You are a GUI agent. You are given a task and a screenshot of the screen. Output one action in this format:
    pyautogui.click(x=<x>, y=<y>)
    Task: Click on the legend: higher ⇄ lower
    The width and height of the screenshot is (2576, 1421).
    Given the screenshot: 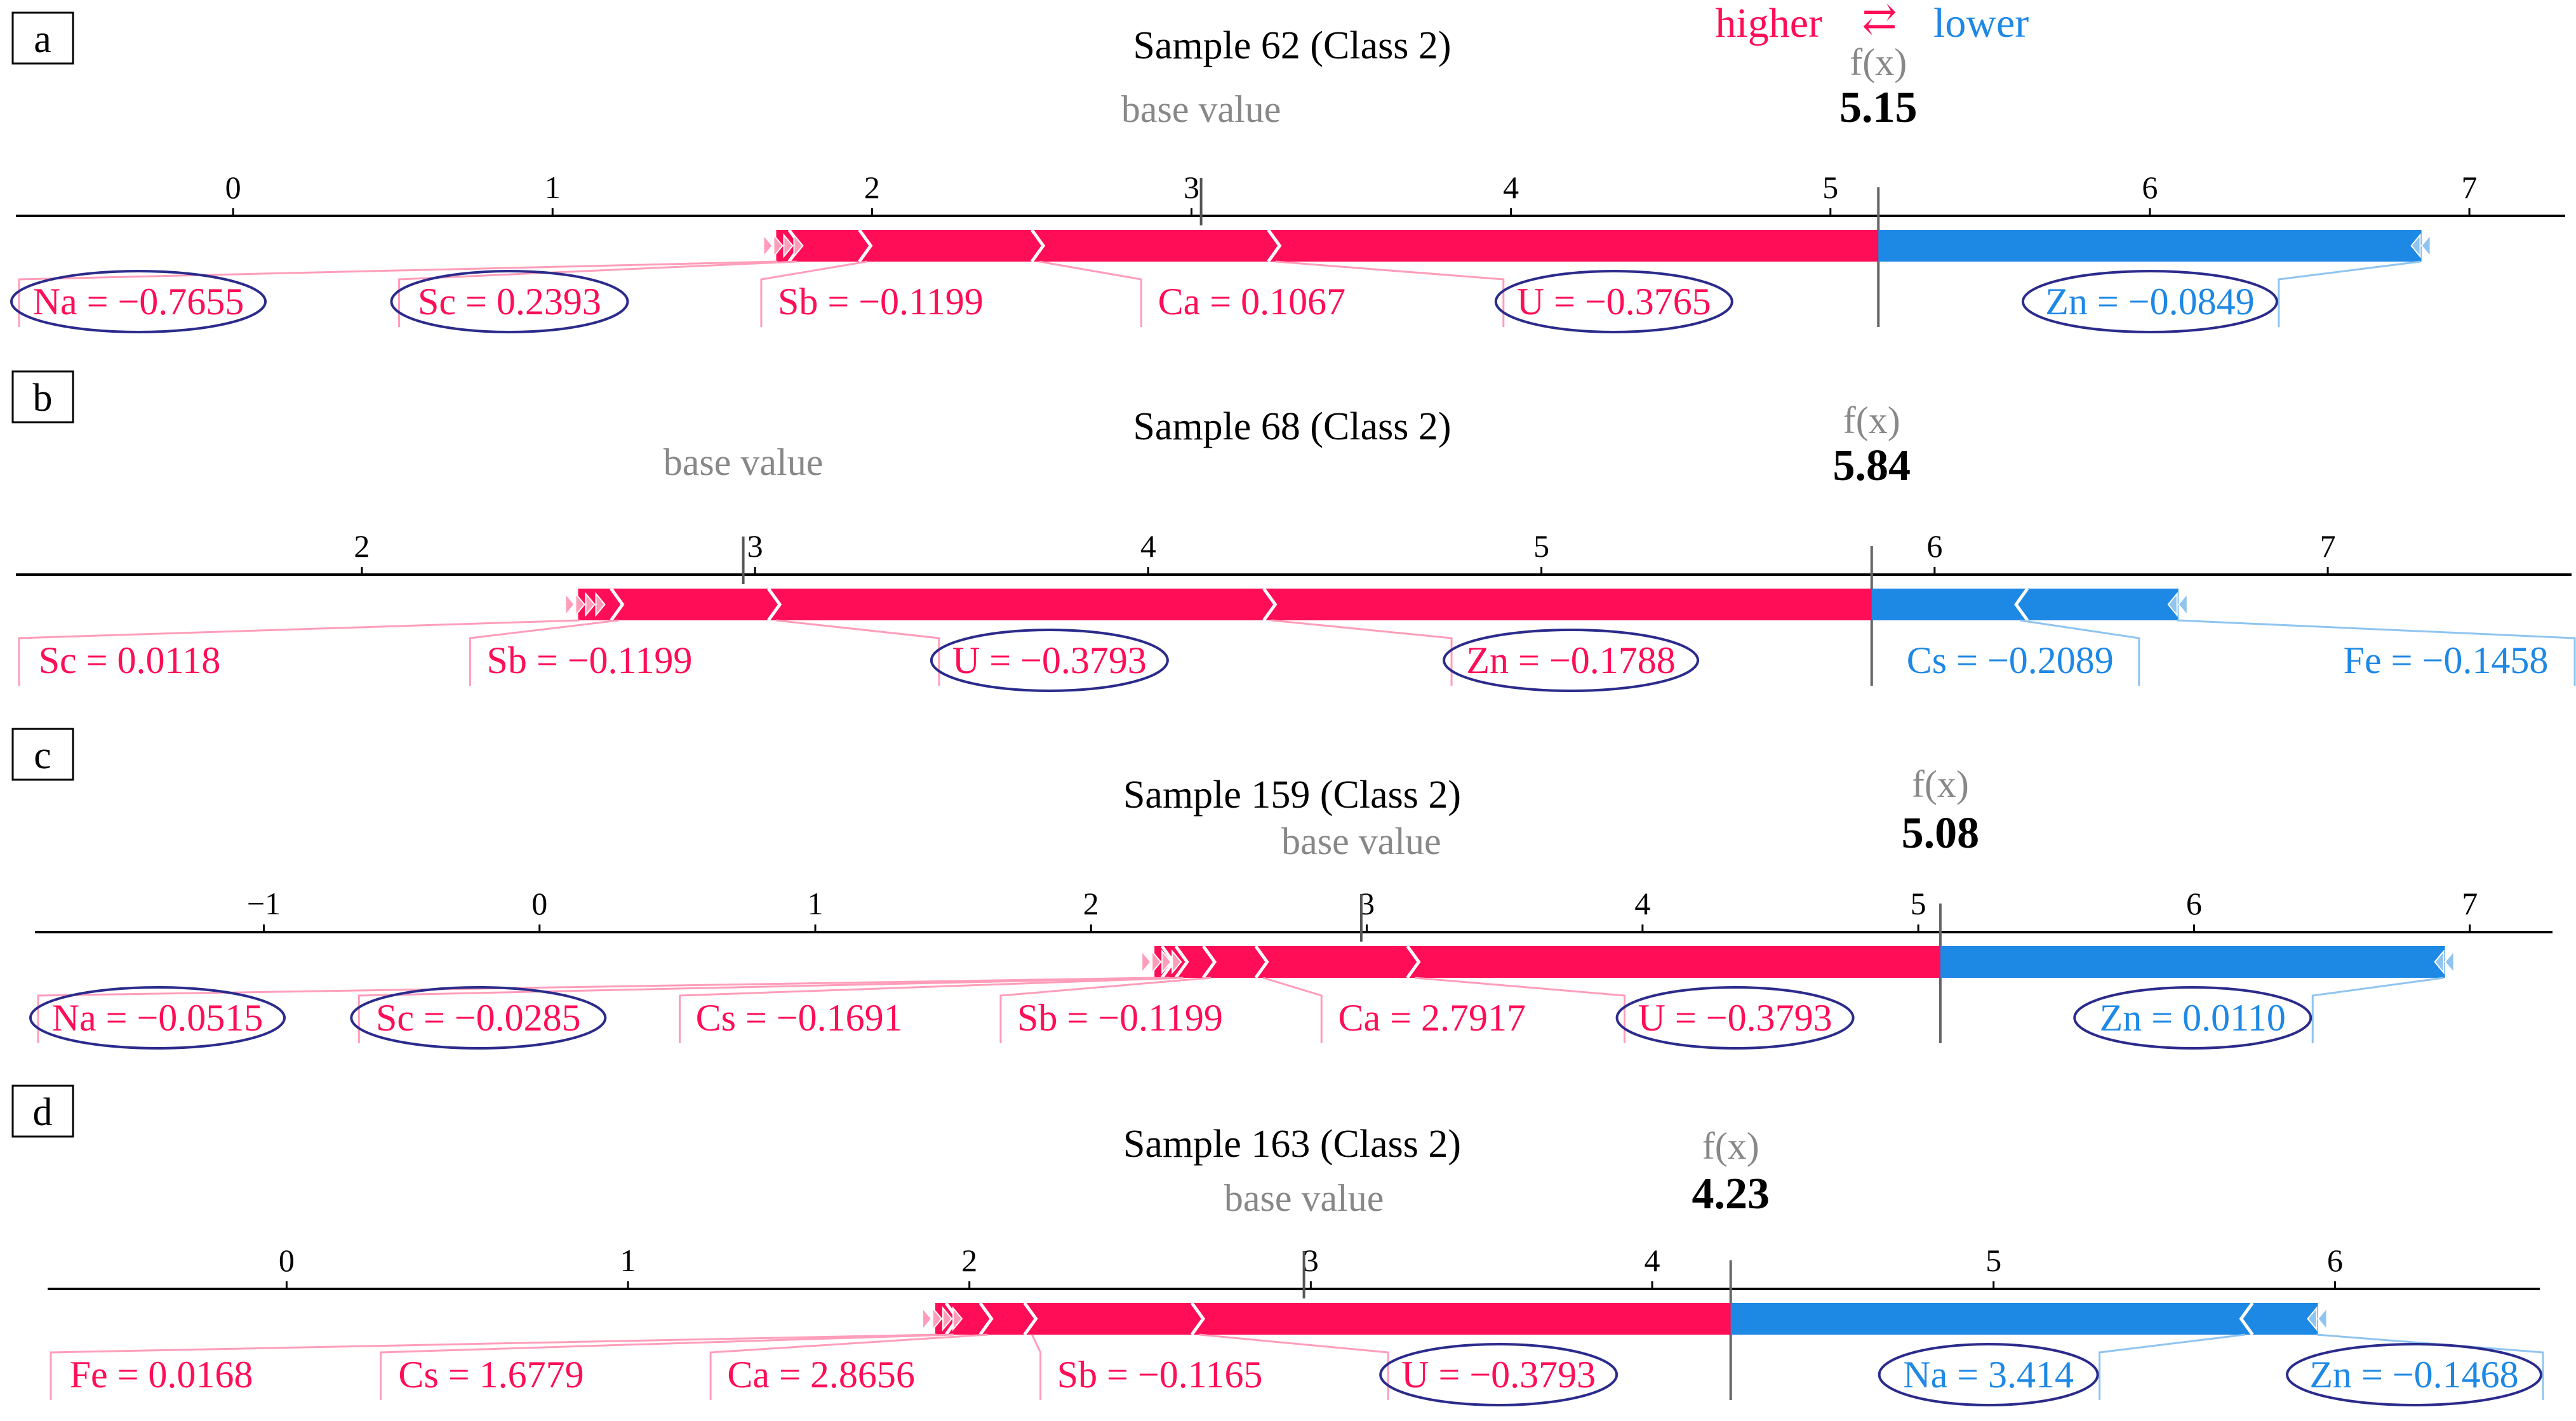 What is the action you would take?
    pyautogui.click(x=1872, y=23)
    